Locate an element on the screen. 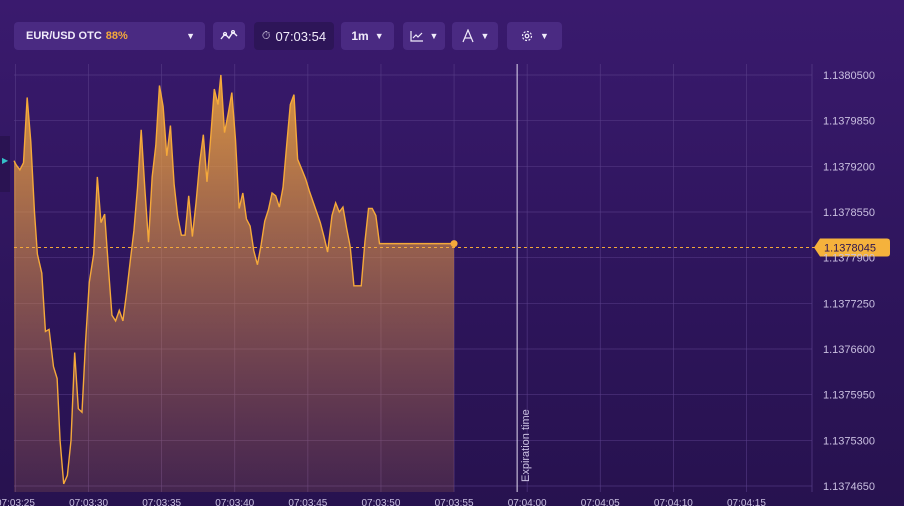 The height and width of the screenshot is (506, 904). indicators-button is located at coordinates (229, 36).